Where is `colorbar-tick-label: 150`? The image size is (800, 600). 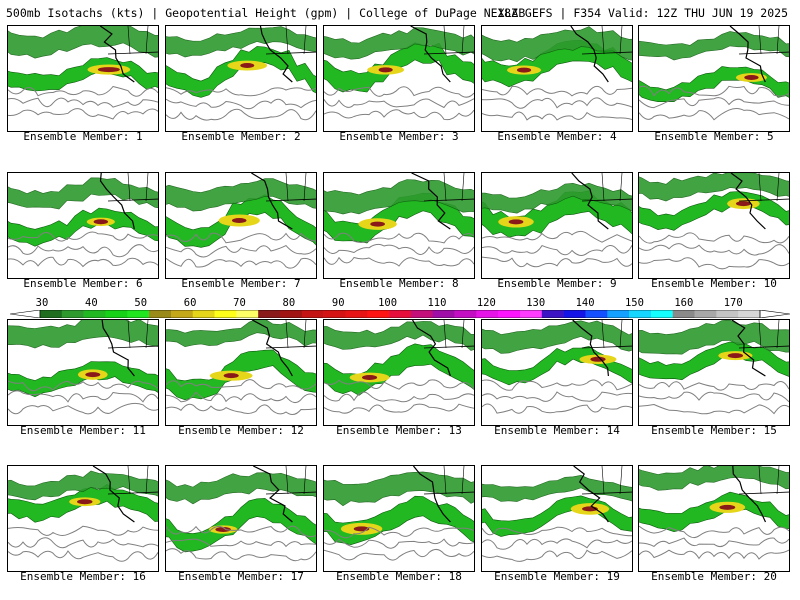 colorbar-tick-label: 150 is located at coordinates (634, 303).